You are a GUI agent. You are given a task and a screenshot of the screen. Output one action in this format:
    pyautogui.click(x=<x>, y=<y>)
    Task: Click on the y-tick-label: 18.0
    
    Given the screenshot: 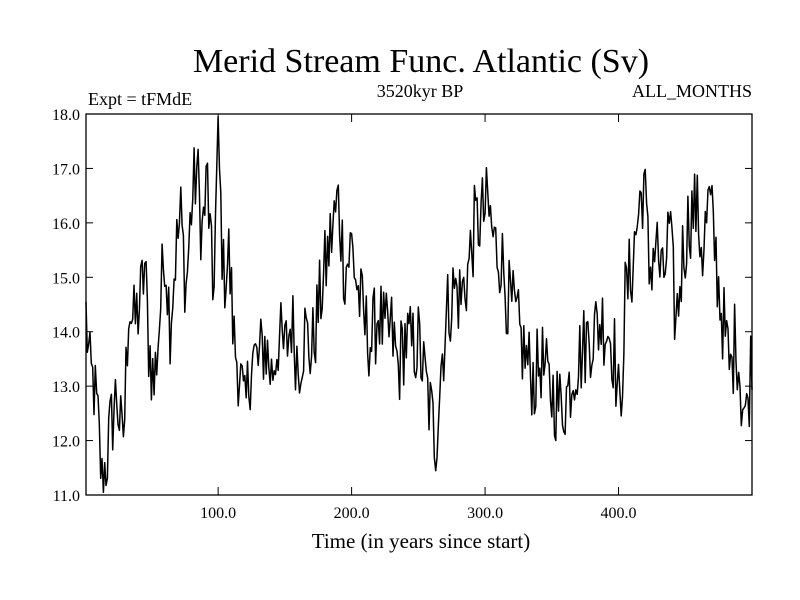 What is the action you would take?
    pyautogui.click(x=66, y=115)
    